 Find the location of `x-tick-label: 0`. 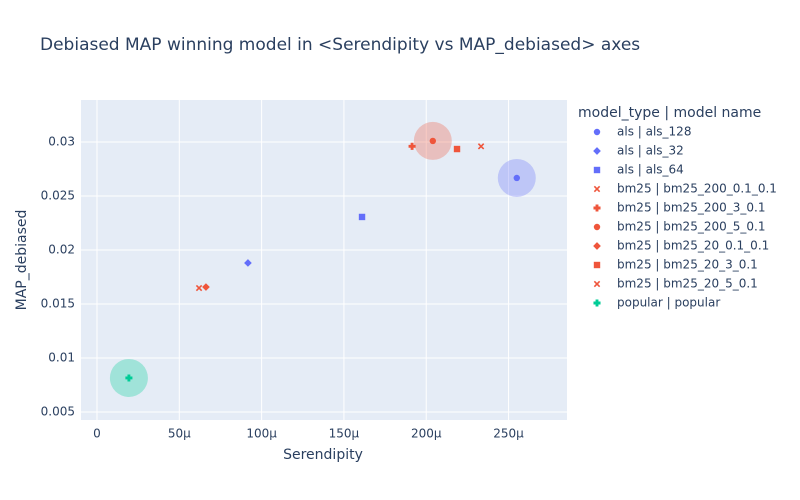

x-tick-label: 0 is located at coordinates (97, 434).